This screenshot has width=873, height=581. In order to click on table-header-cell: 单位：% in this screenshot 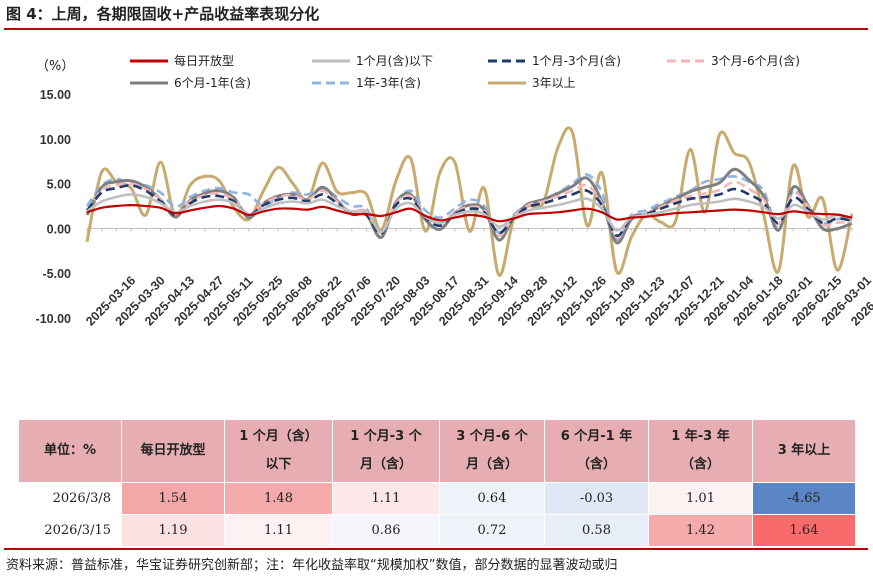, I will do `click(70, 451)`.